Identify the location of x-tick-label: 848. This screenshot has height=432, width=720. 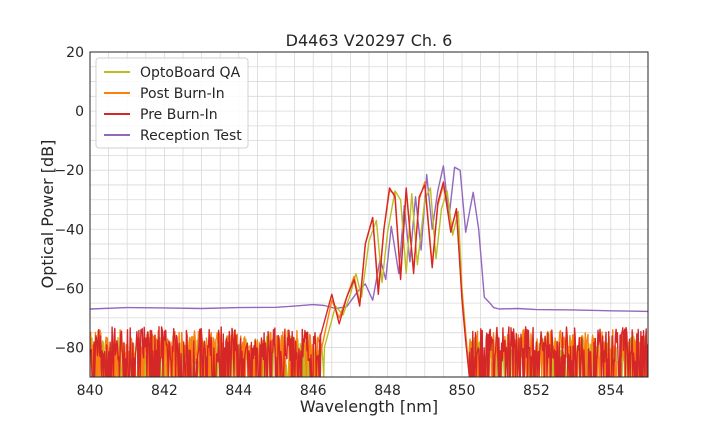
(387, 391).